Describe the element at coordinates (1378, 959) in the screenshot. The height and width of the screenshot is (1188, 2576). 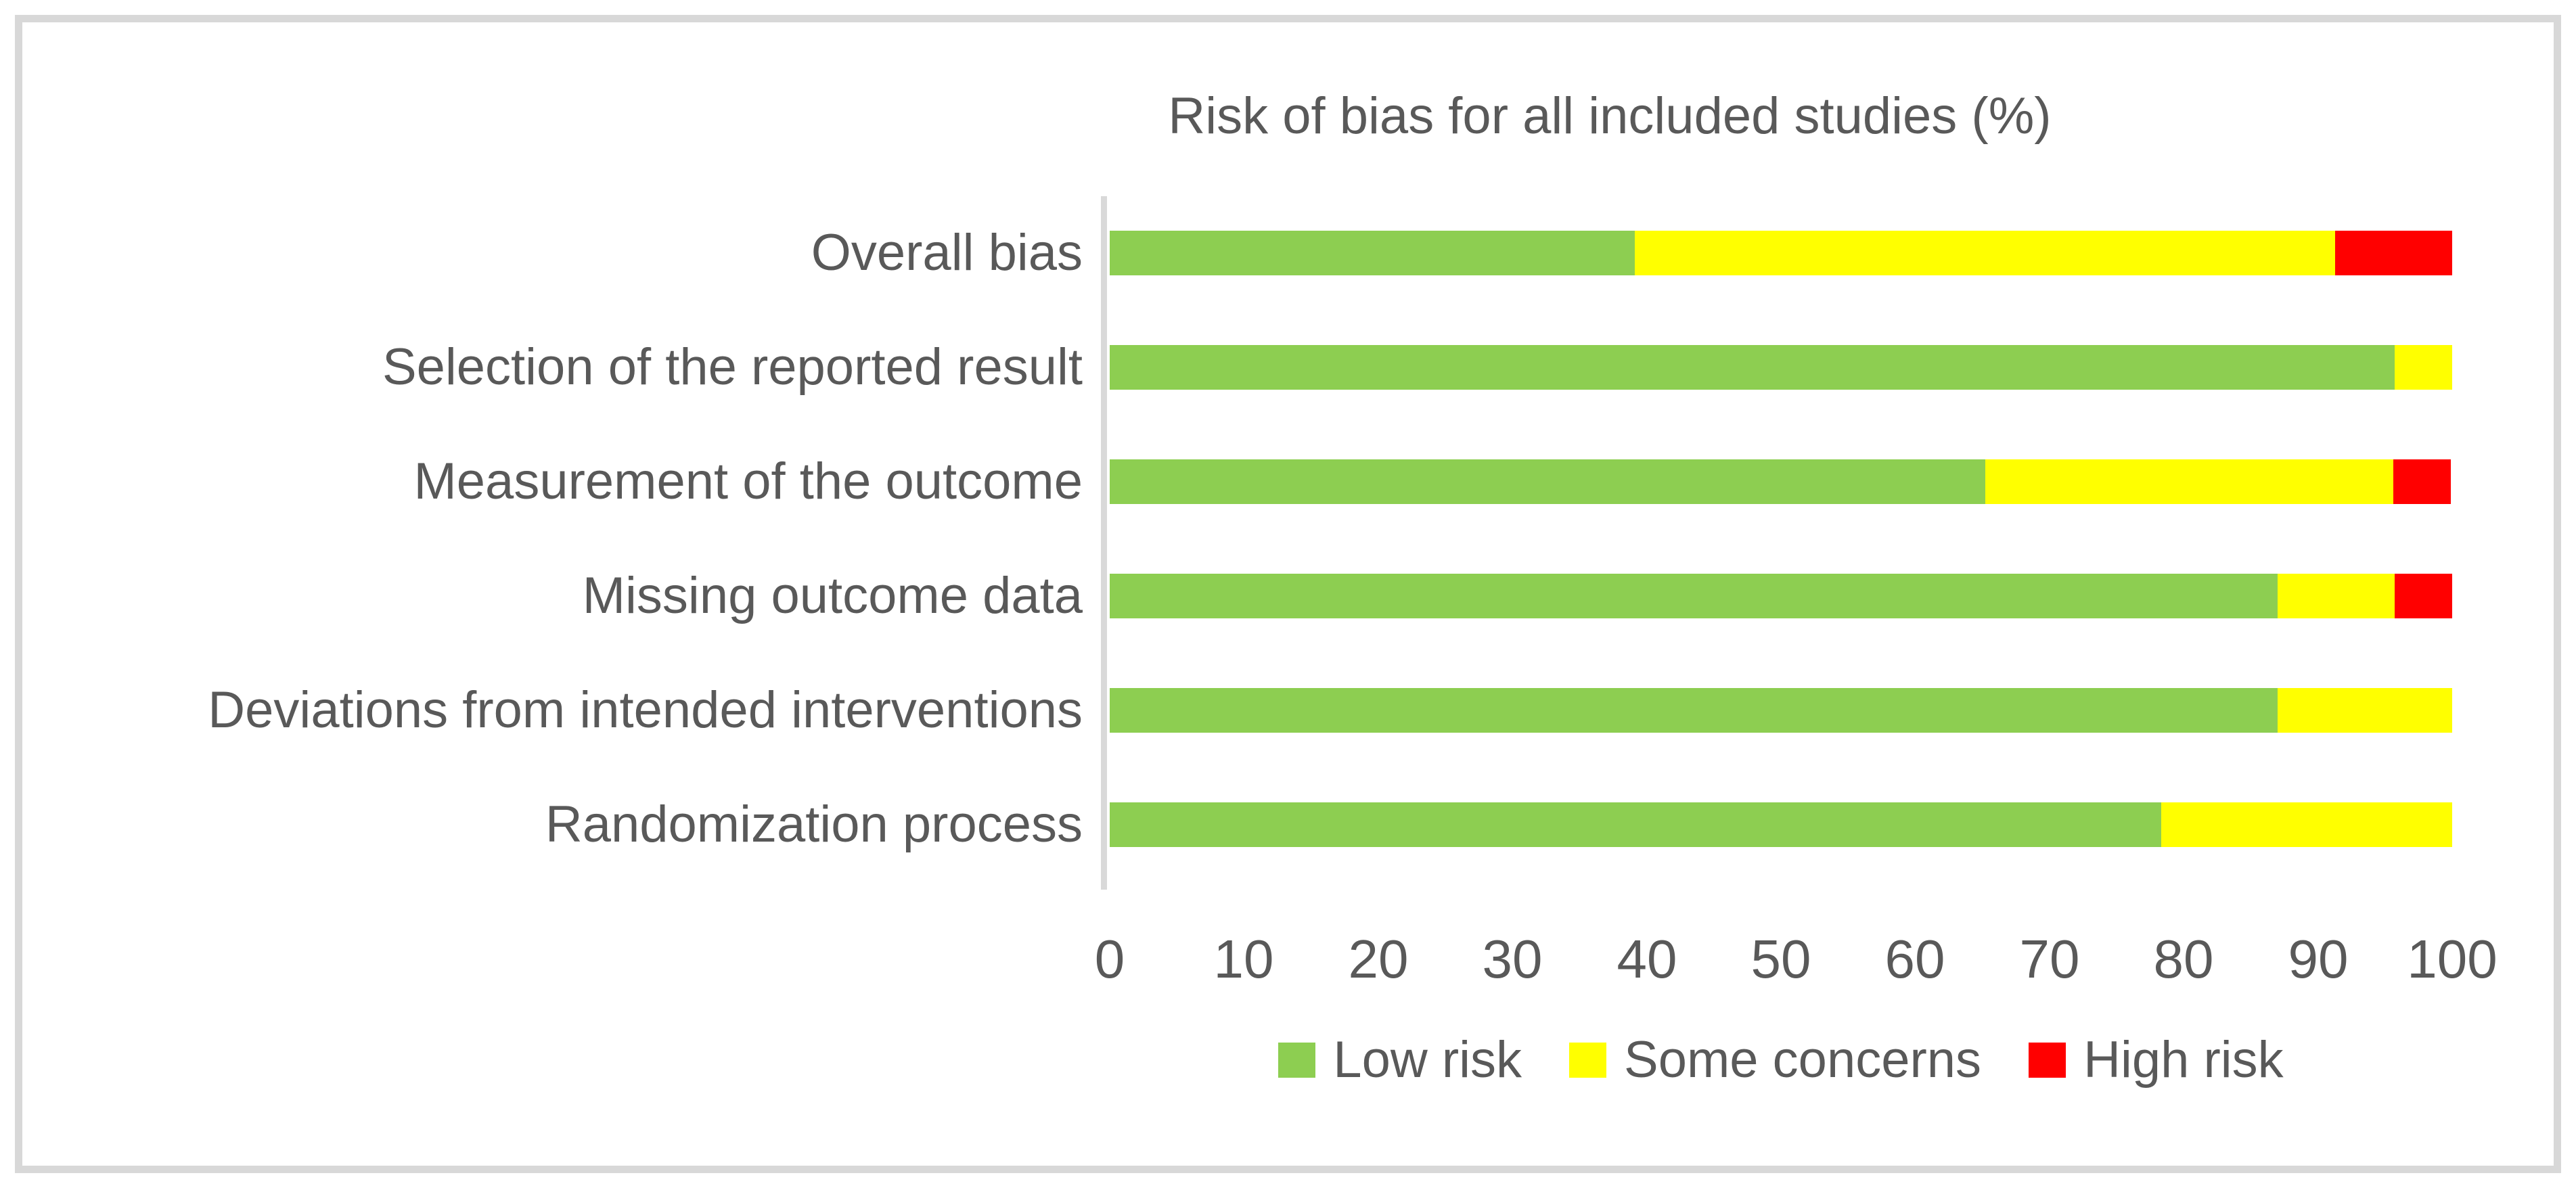
I see `x-tick-20: 20` at that location.